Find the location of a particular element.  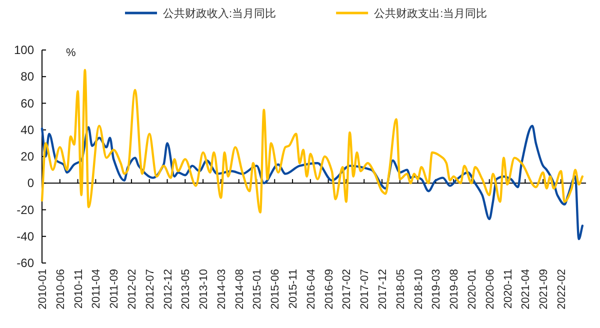

x-tick-label: 2015-01 is located at coordinates (258, 289).